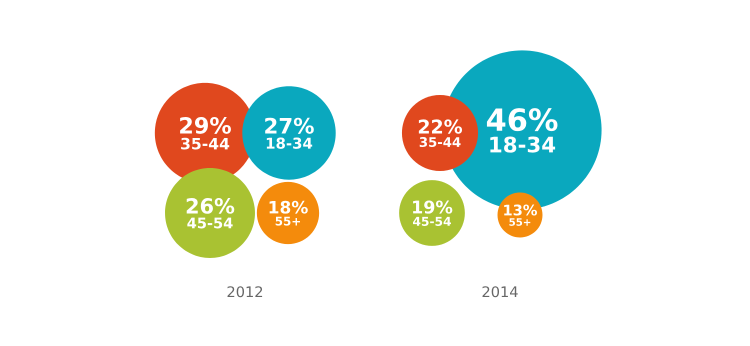 This screenshot has width=750, height=346. I want to click on data-label: 27%, so click(289, 126).